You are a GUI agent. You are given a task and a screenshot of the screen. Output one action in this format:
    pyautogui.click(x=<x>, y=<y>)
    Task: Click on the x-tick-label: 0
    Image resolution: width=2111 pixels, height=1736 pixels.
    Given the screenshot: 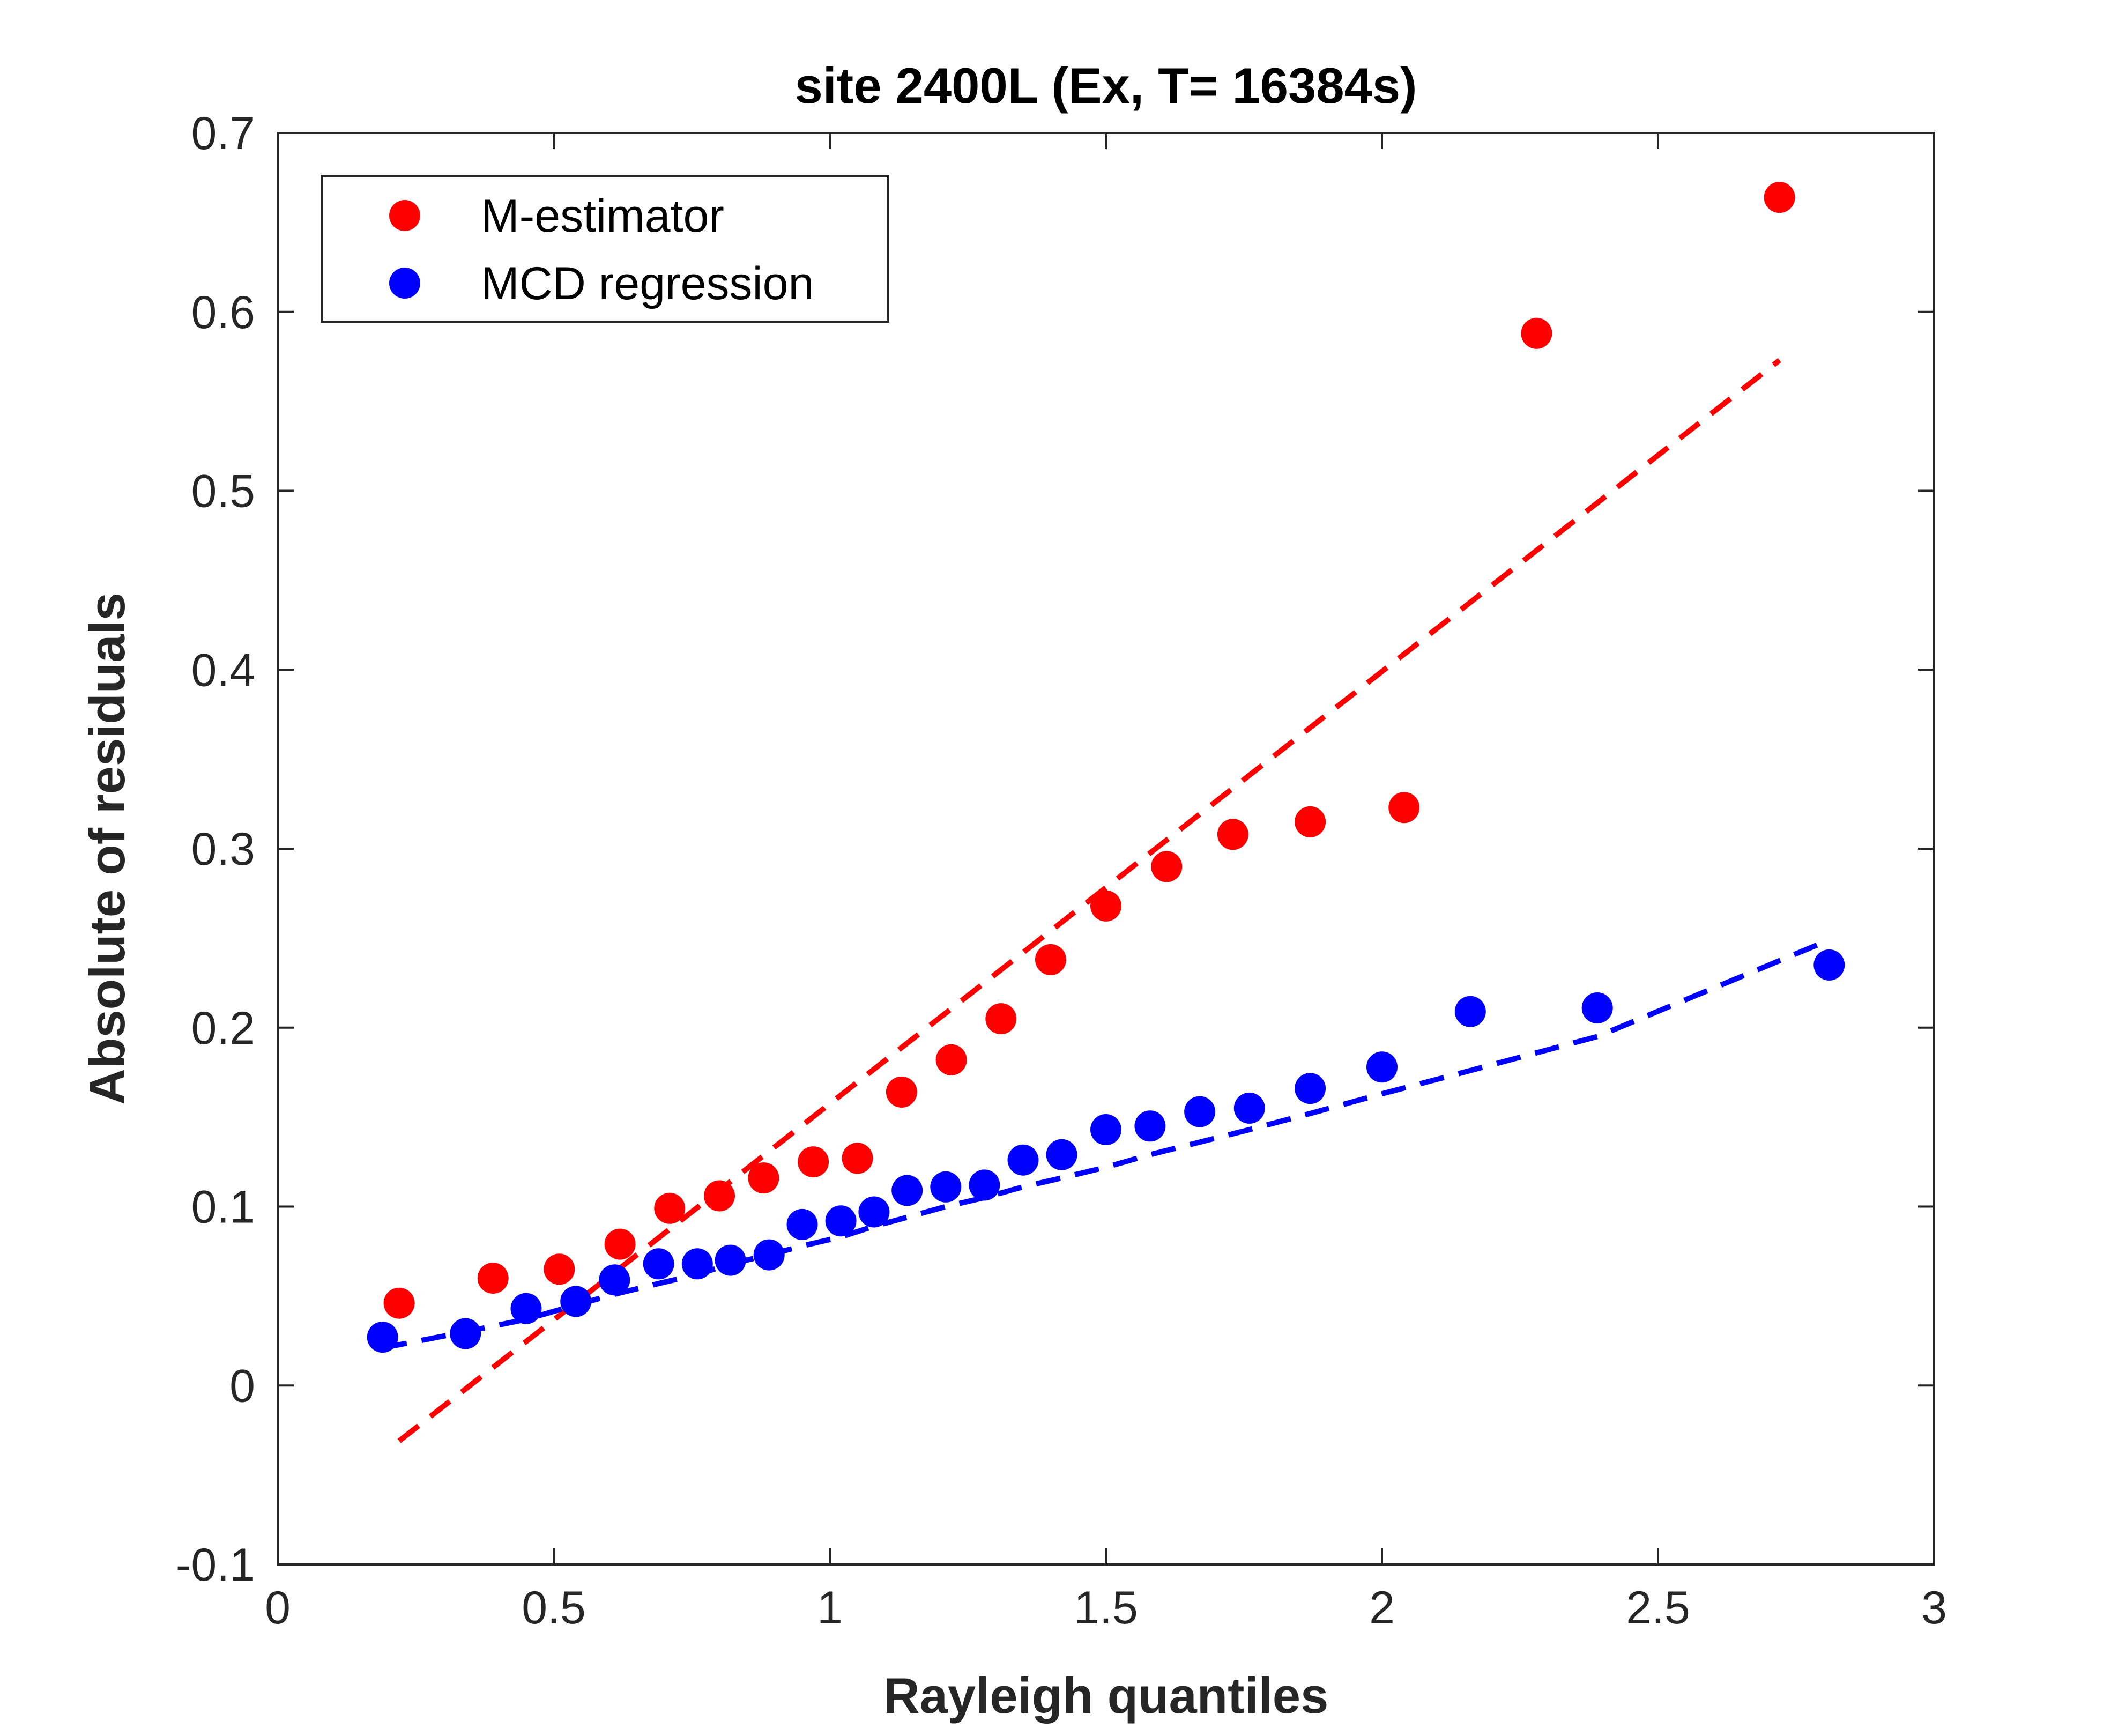 What is the action you would take?
    pyautogui.click(x=278, y=1608)
    